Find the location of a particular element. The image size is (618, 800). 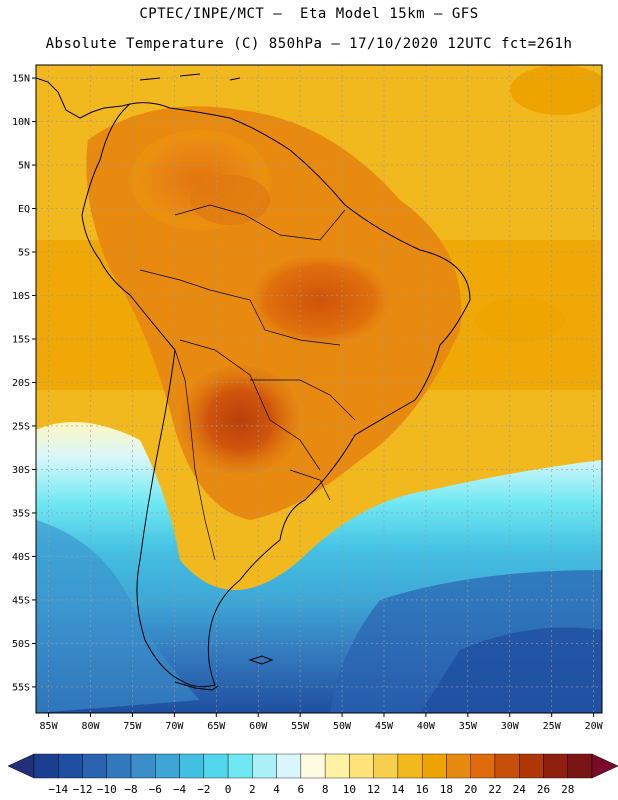

colorbar-label: 4 is located at coordinates (276, 789).